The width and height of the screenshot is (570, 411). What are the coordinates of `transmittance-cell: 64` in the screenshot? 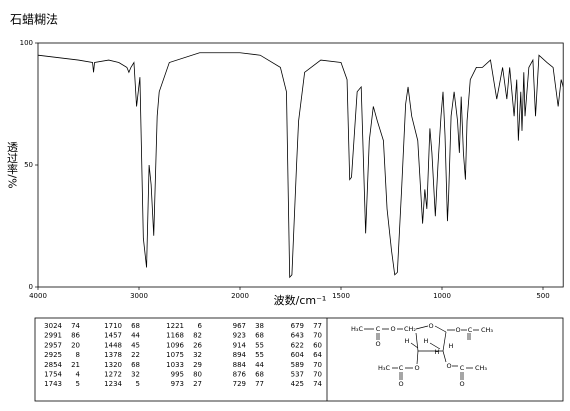 It's located at (317, 355).